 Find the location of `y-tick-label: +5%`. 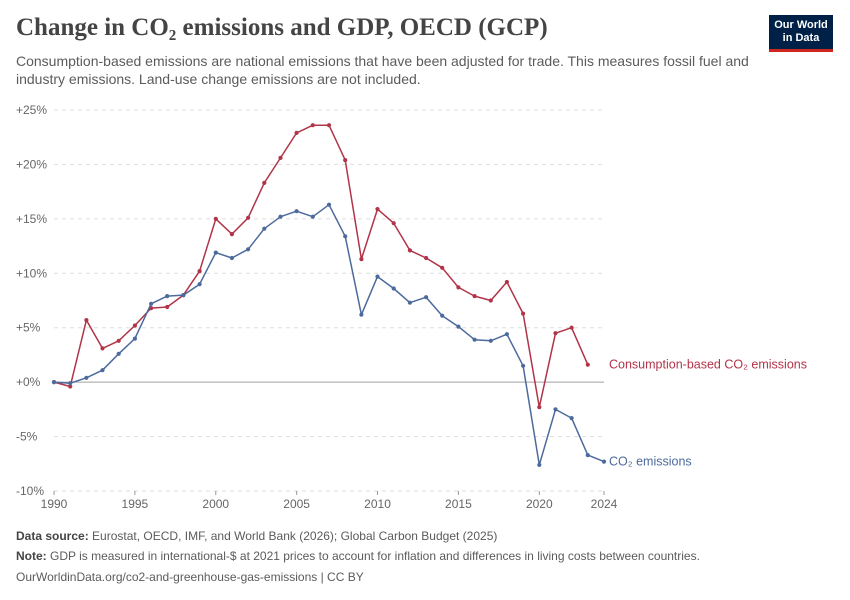

y-tick-label: +5% is located at coordinates (28, 328).